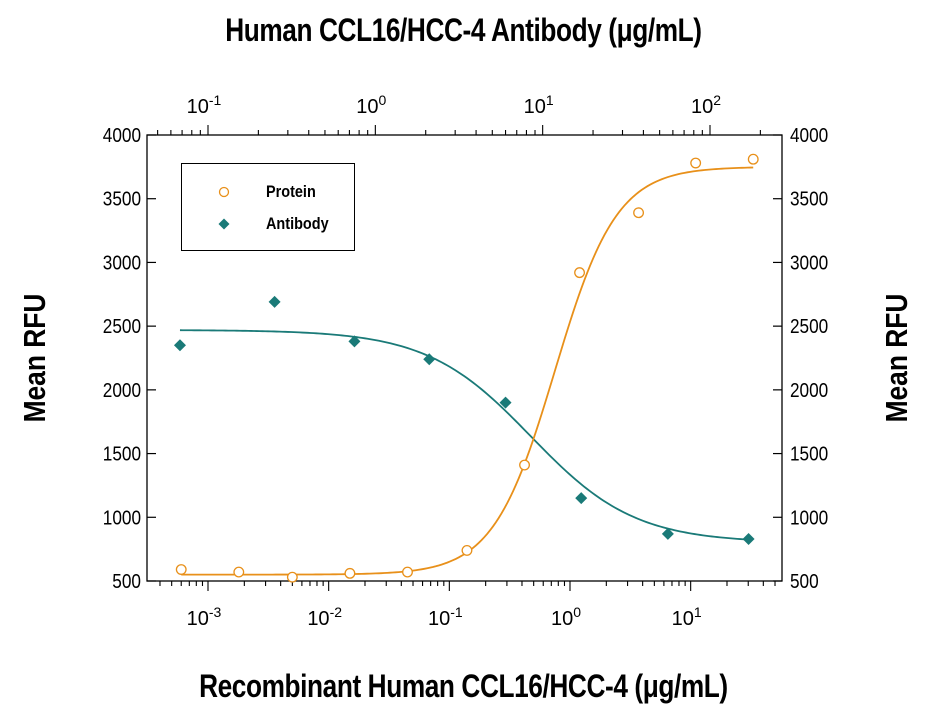  Describe the element at coordinates (687, 617) in the screenshot. I see `x-bottom-tick-label: 10¹` at that location.